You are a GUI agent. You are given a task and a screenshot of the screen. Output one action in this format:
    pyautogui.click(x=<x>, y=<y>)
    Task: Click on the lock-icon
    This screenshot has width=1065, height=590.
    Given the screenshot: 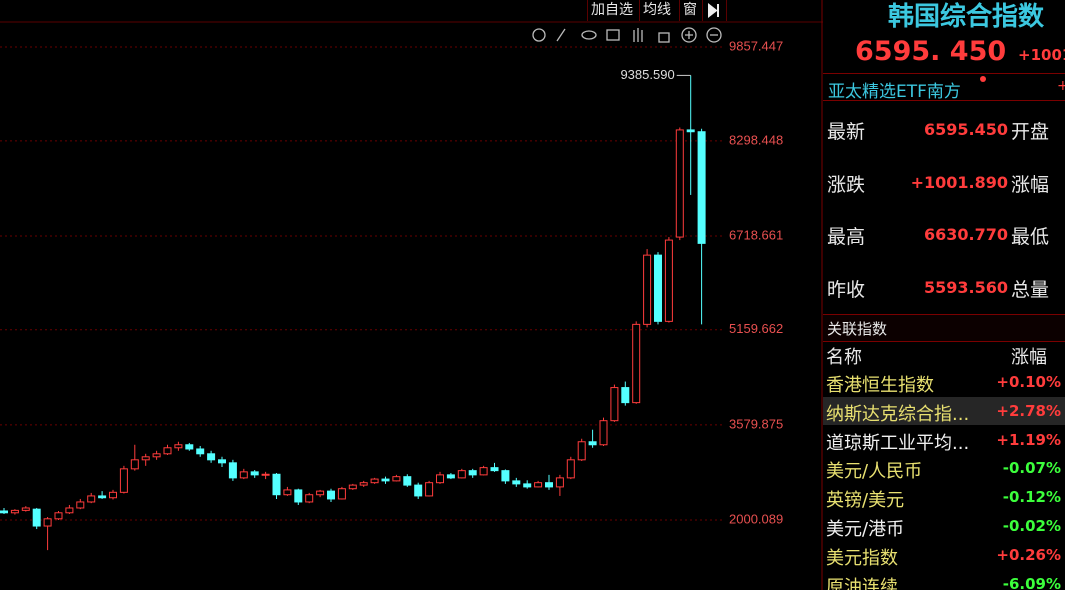 What is the action you would take?
    pyautogui.click(x=664, y=37)
    